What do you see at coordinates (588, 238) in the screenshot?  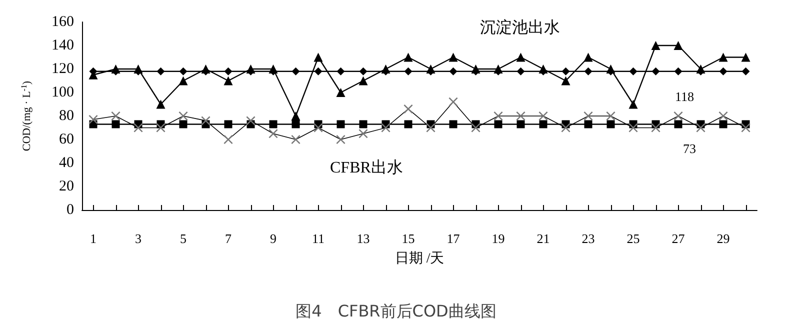 I see `x-tick-label: 23` at bounding box center [588, 238].